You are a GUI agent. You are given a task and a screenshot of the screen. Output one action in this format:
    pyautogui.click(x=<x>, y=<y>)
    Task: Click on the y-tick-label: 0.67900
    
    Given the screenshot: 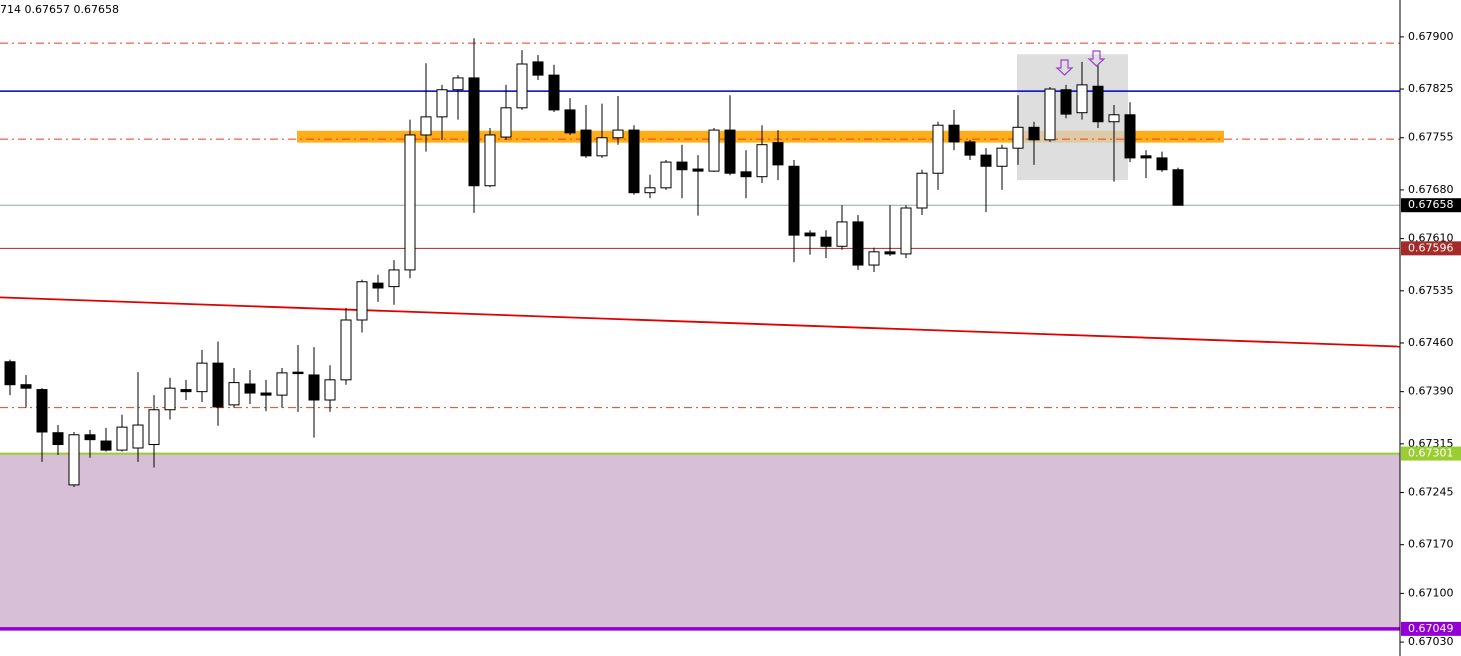 What is the action you would take?
    pyautogui.click(x=1431, y=36)
    